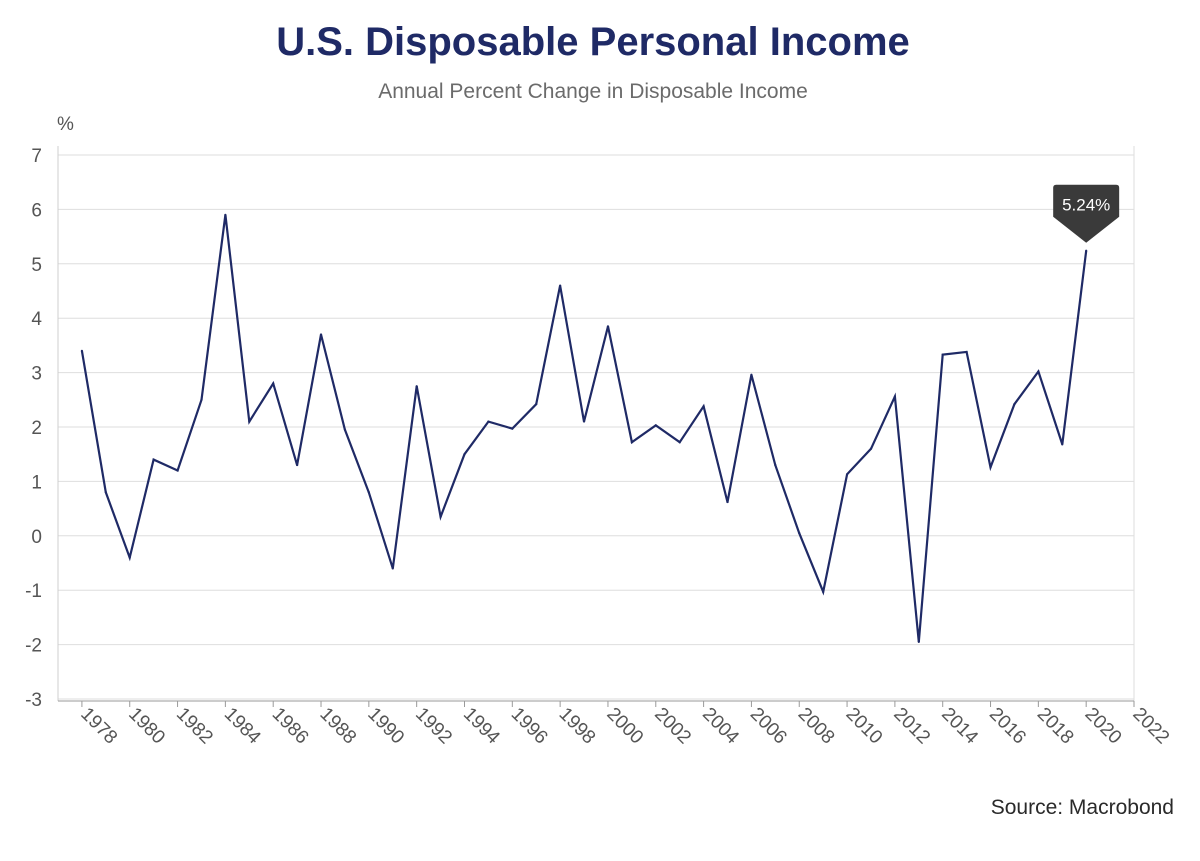 This screenshot has height=861, width=1200. I want to click on x-tick-label: 2012, so click(911, 726).